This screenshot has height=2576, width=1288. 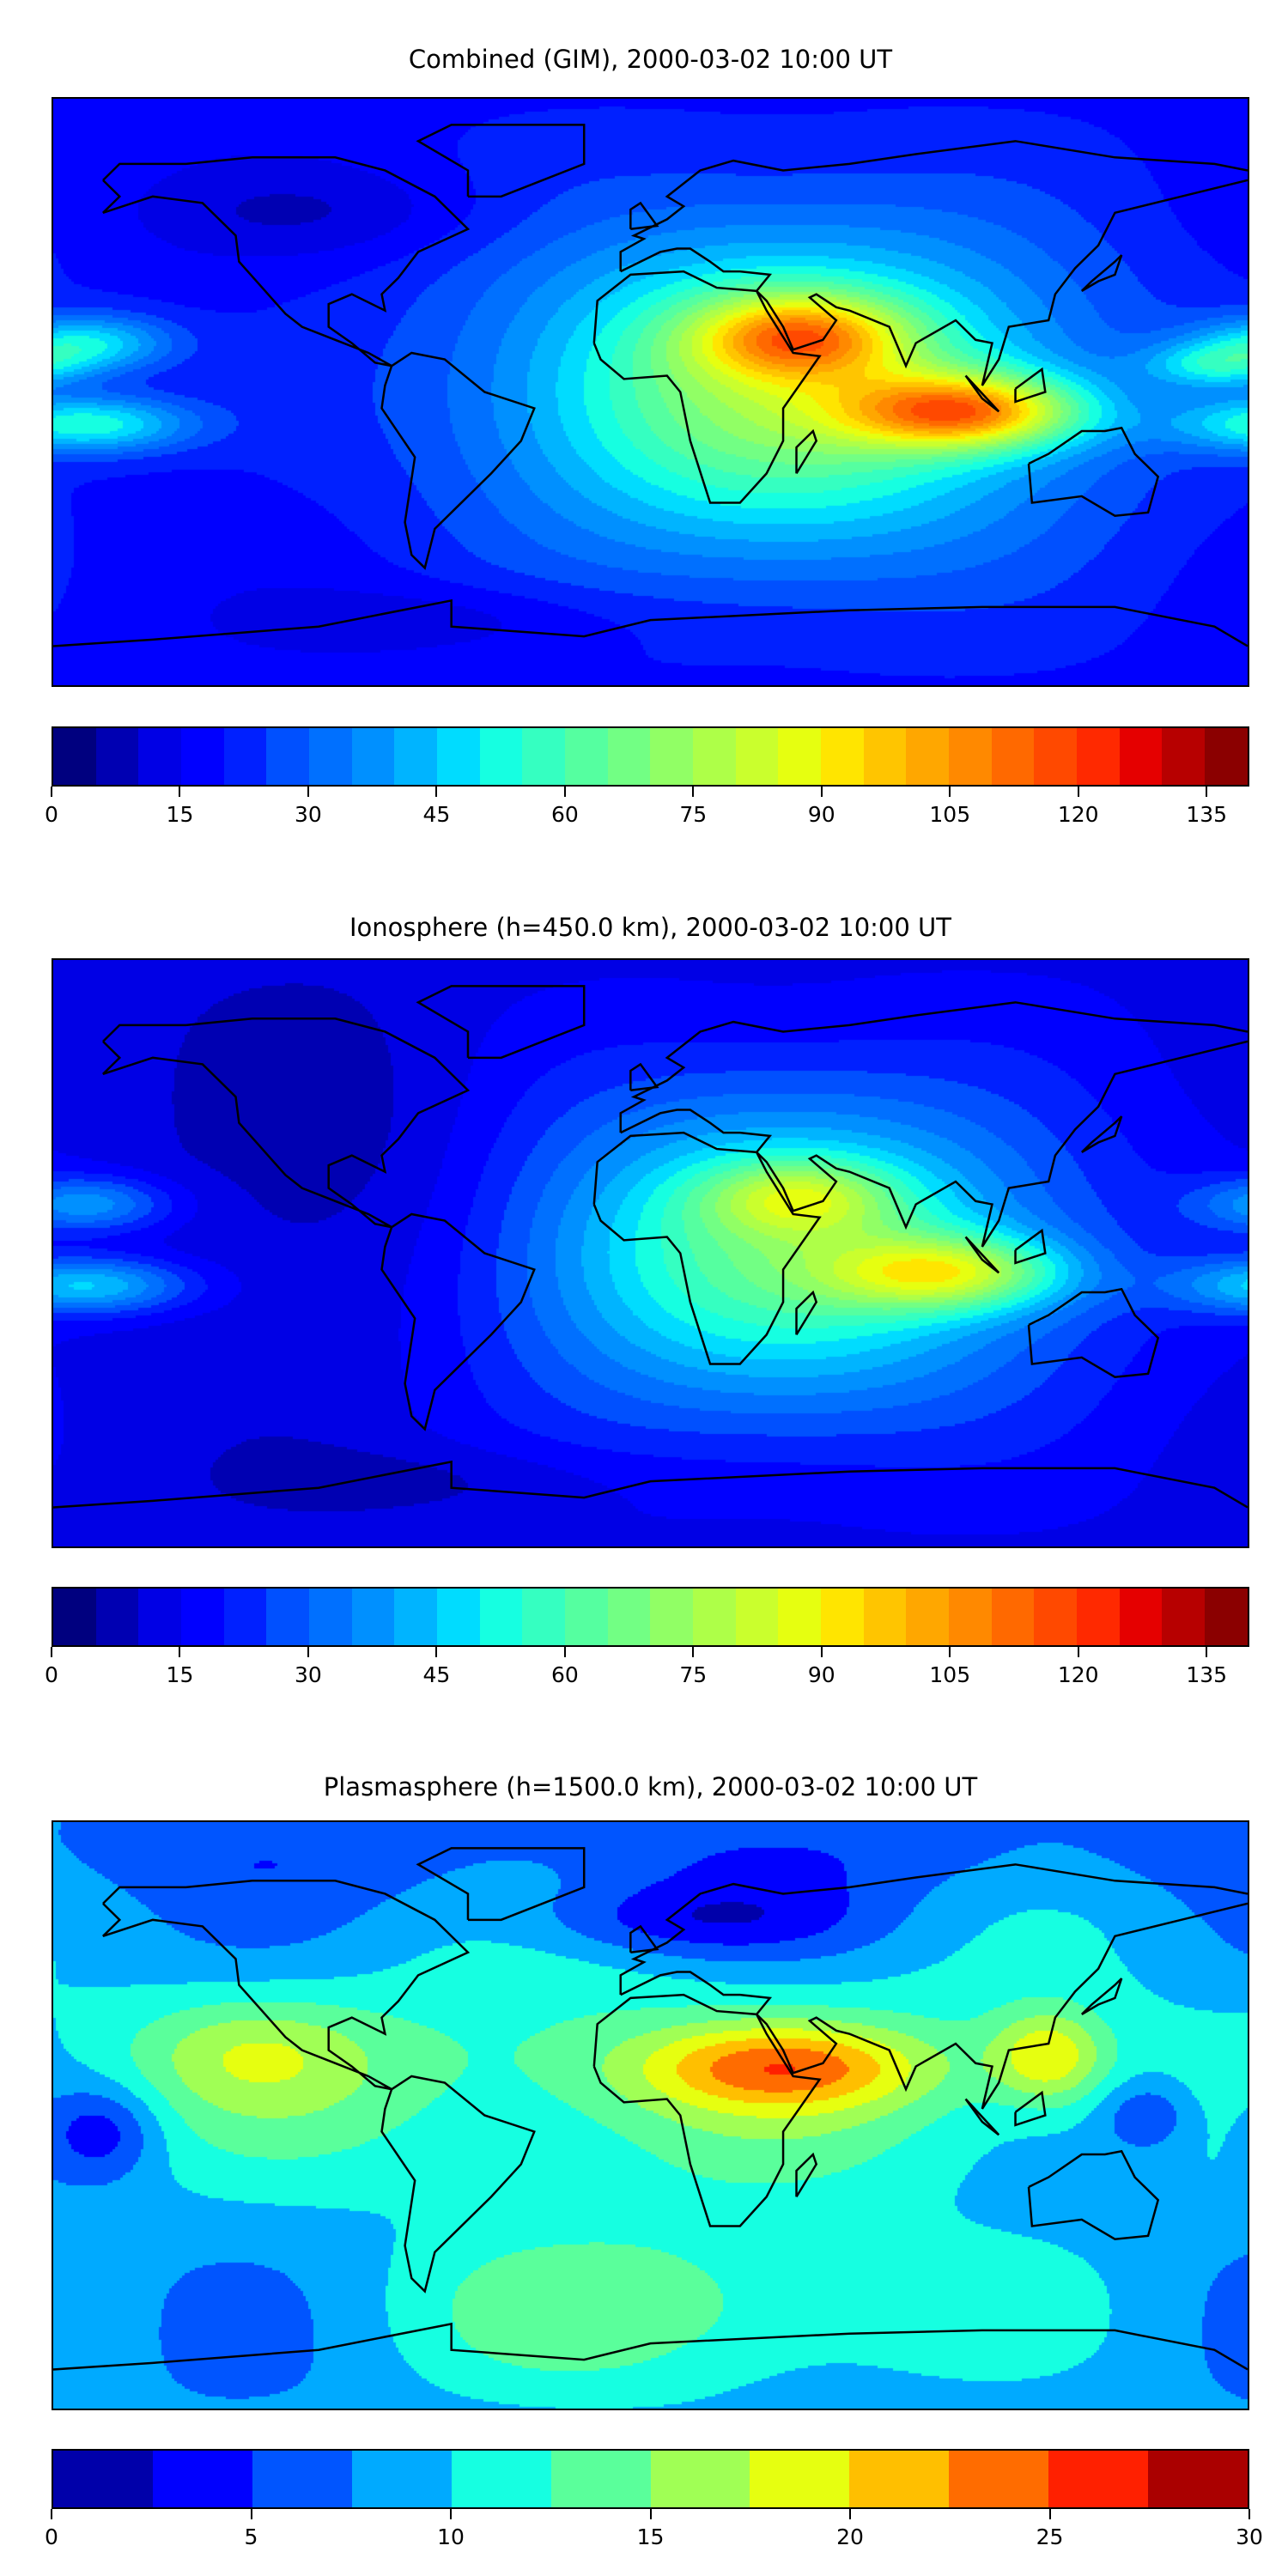 What do you see at coordinates (1207, 814) in the screenshot?
I see `colorbar-tick-label: 135` at bounding box center [1207, 814].